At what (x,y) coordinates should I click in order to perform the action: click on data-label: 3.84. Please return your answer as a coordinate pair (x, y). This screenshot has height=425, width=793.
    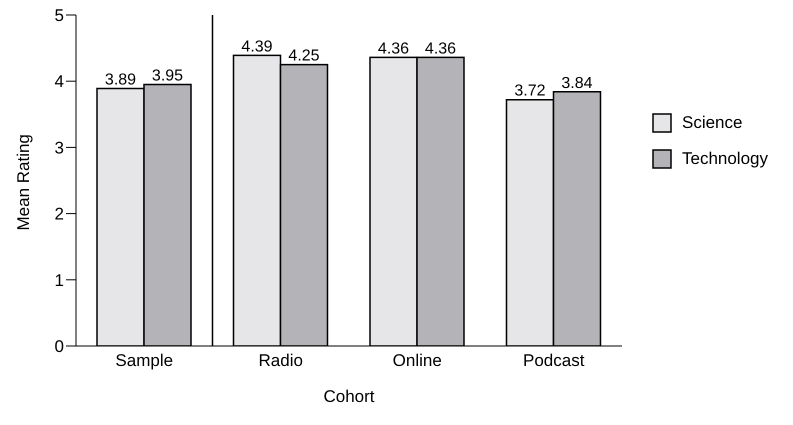
    Looking at the image, I should click on (577, 83).